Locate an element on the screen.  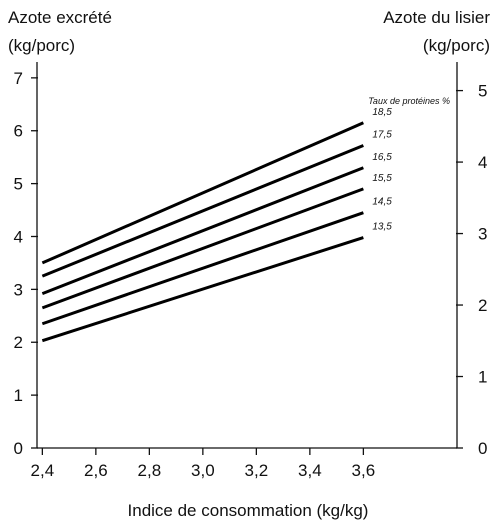
y-left-title: Azote excrété is located at coordinates (60, 17).